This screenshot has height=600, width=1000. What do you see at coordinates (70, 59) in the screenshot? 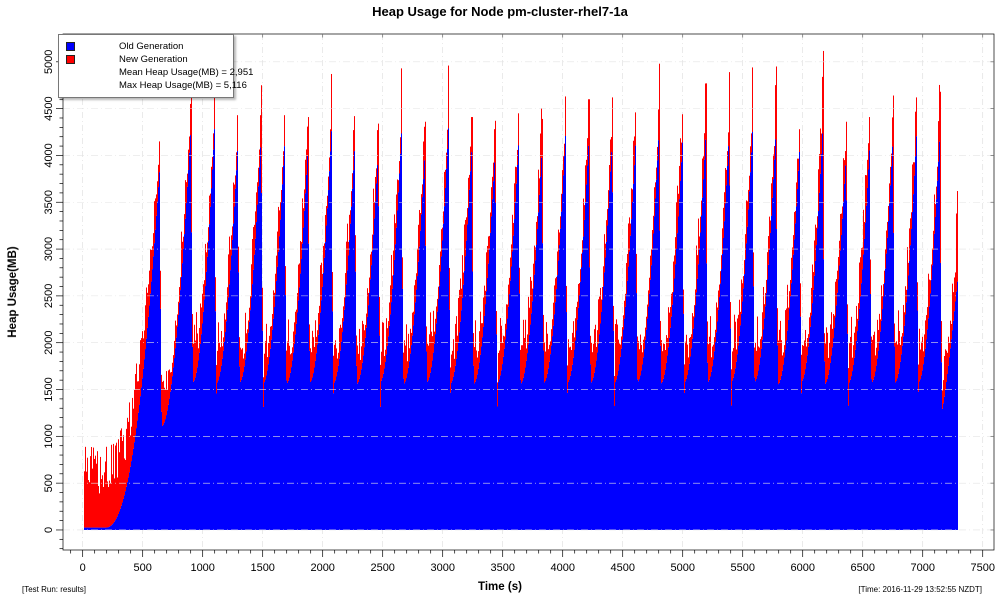
I see `new-generation-swatch-icon` at bounding box center [70, 59].